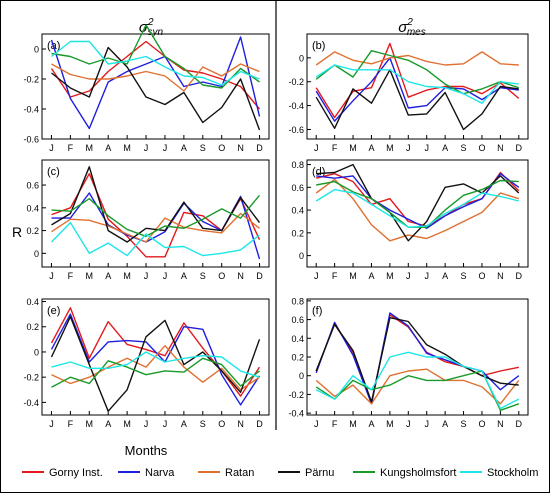 This screenshot has height=493, width=550. What do you see at coordinates (76, 473) in the screenshot?
I see `legend-label: Gorny Inst.` at bounding box center [76, 473].